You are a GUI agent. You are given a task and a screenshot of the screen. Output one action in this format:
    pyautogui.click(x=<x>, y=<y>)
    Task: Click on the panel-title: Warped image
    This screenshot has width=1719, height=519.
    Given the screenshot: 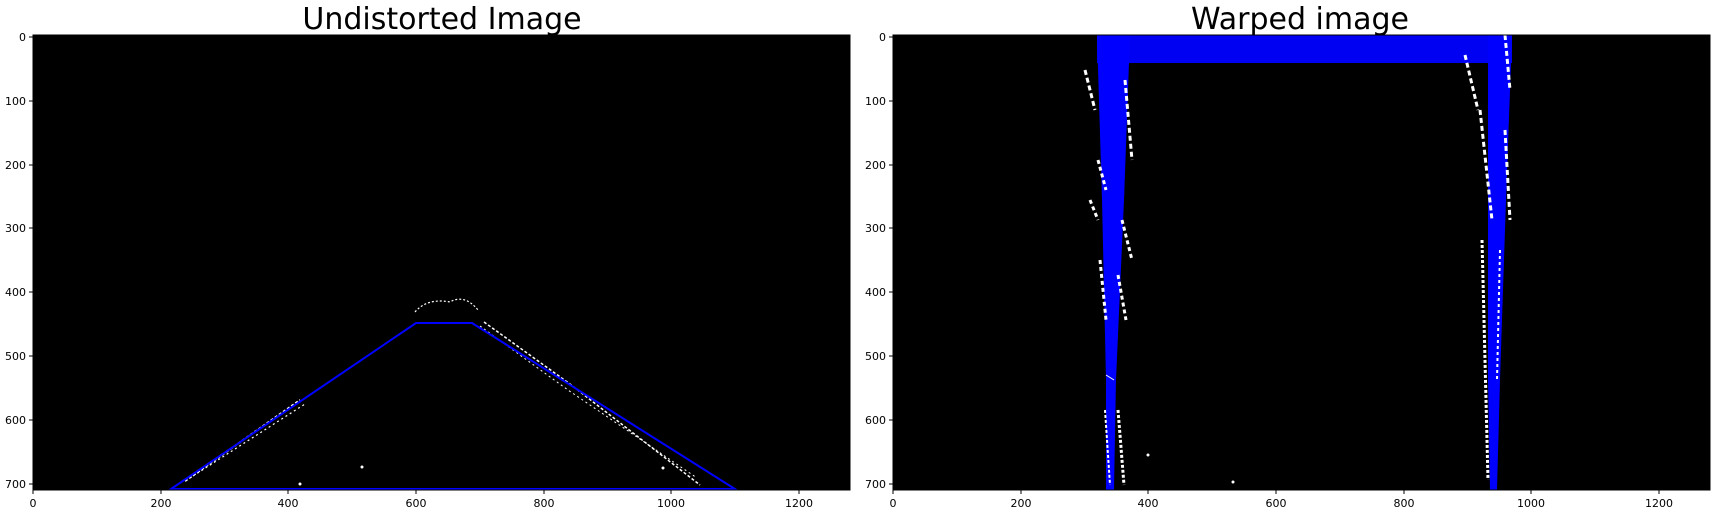 What is the action you would take?
    pyautogui.click(x=1300, y=19)
    